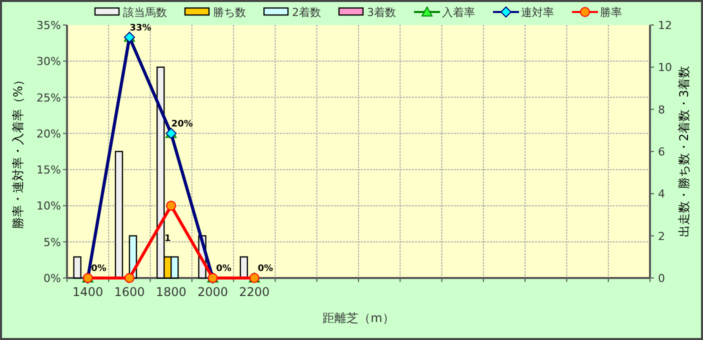 This screenshot has height=340, width=703. What do you see at coordinates (229, 12) in the screenshot?
I see `legend-label: 勝ち数` at bounding box center [229, 12].